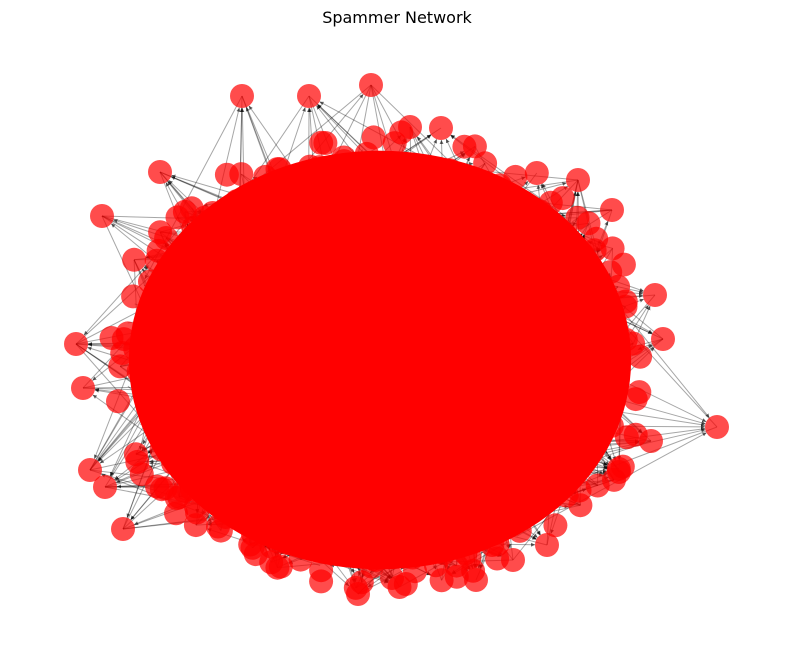 Image resolution: width=794 pixels, height=658 pixels. I want to click on figure-title: Spammer Network, so click(397, 17).